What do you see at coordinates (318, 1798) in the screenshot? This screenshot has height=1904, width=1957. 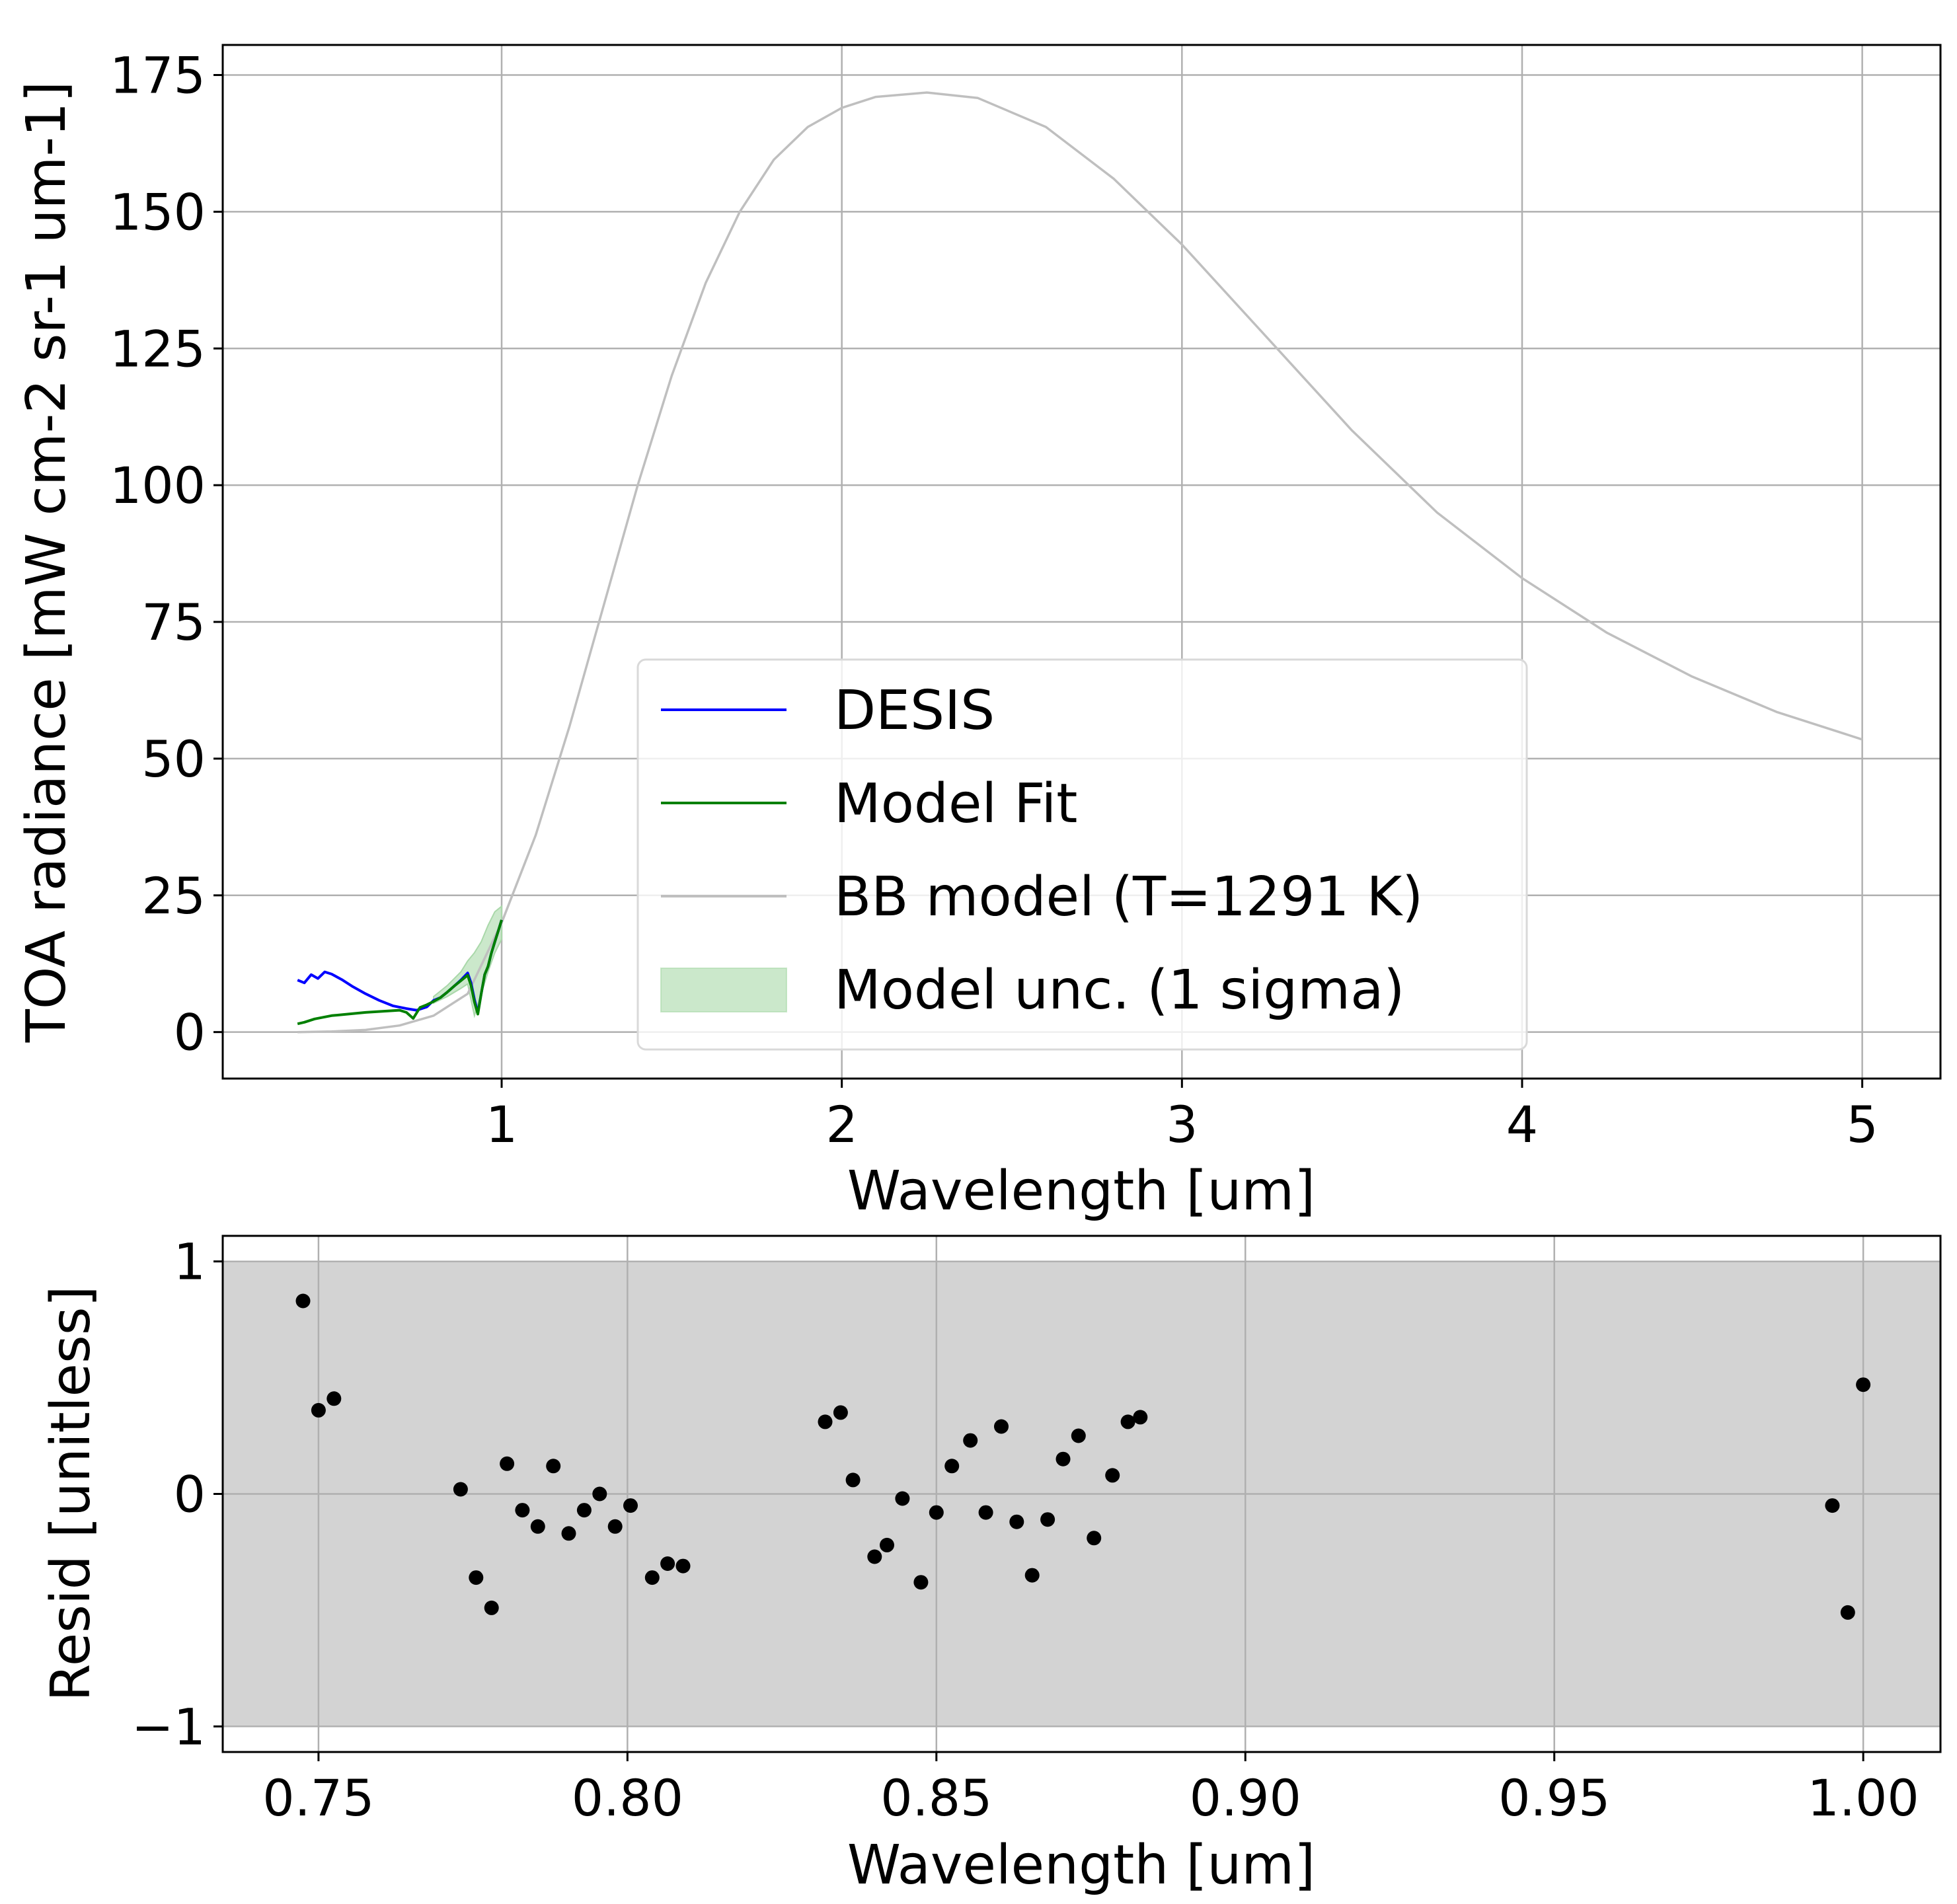 I see `residual-x-tick-label: 0.75` at bounding box center [318, 1798].